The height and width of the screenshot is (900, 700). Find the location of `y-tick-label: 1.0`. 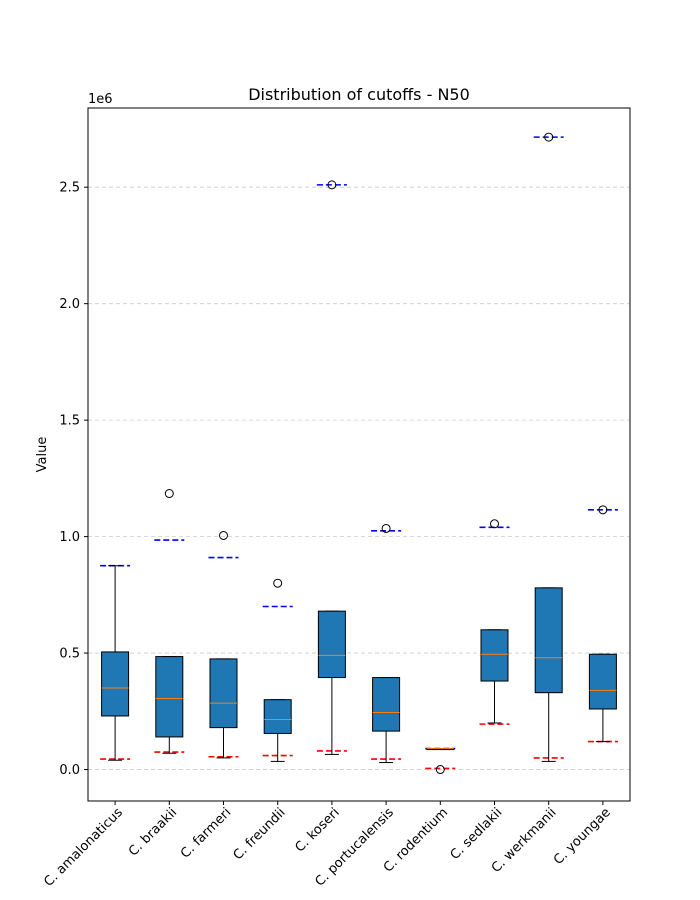

y-tick-label: 1.0 is located at coordinates (69, 537).